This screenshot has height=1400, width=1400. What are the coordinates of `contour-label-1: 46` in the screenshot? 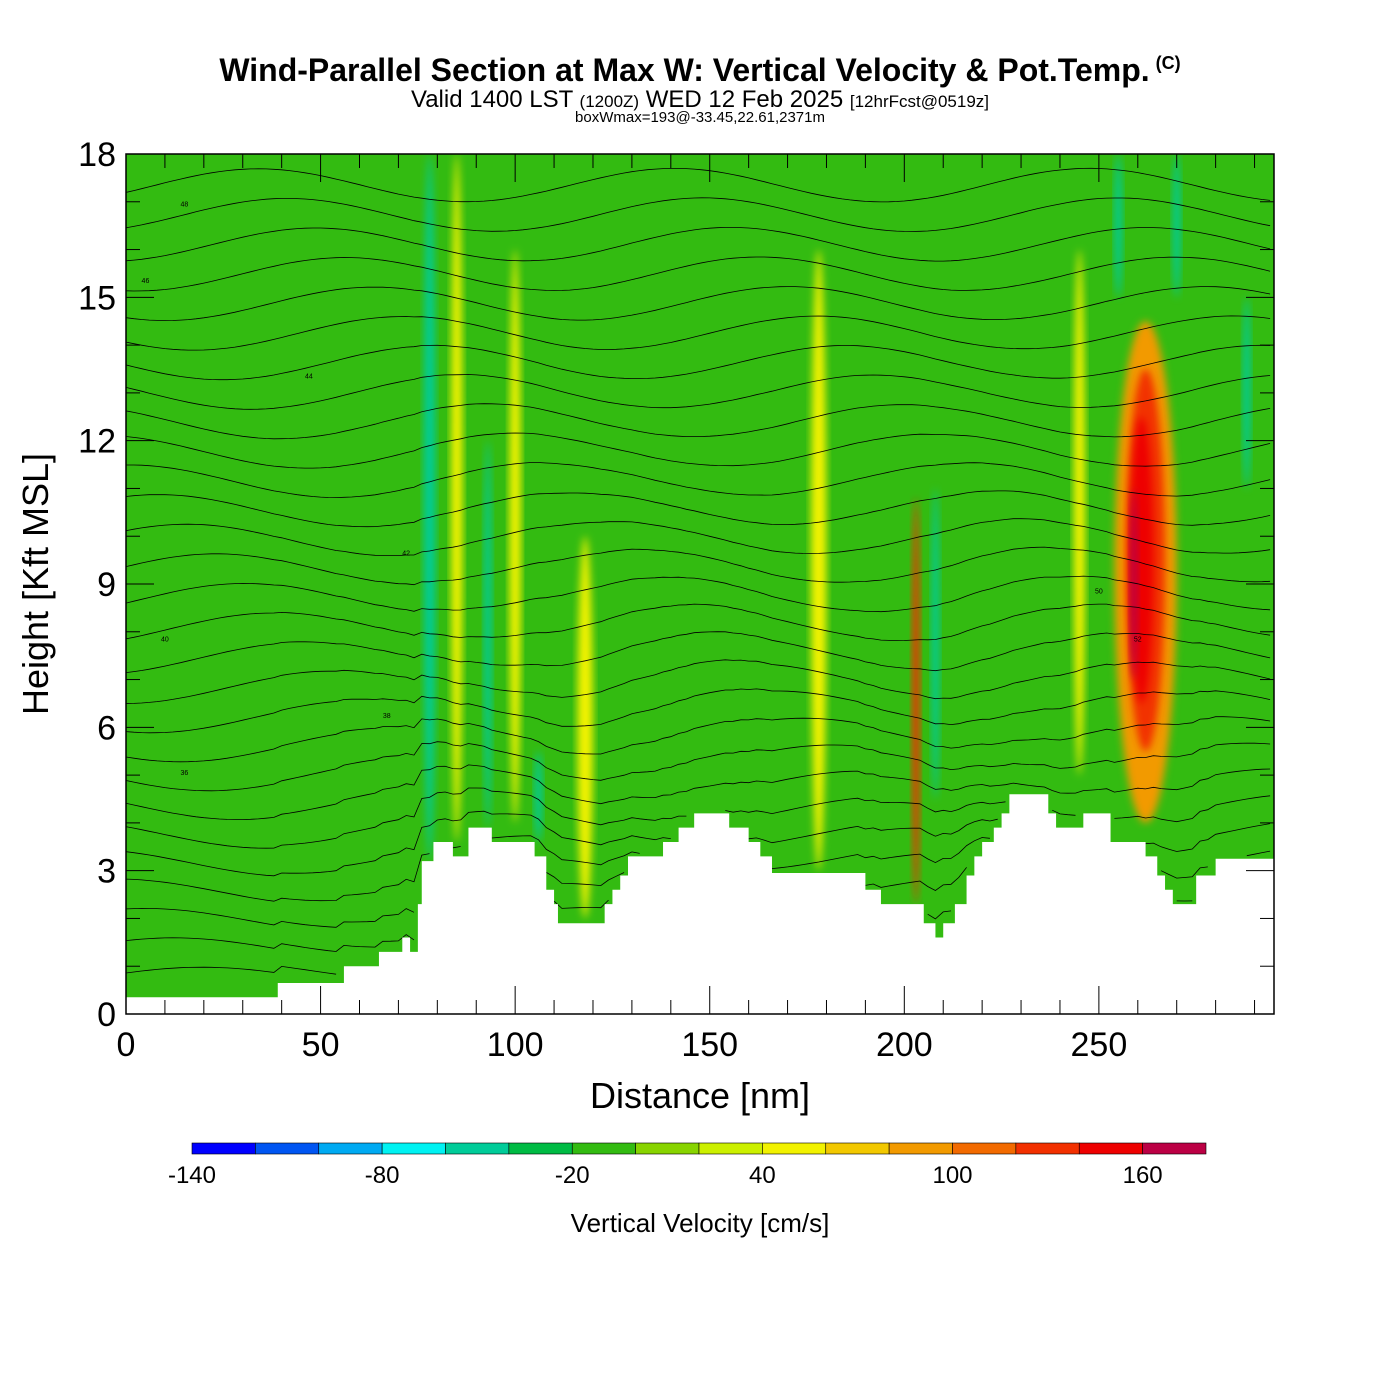 It's located at (146, 281).